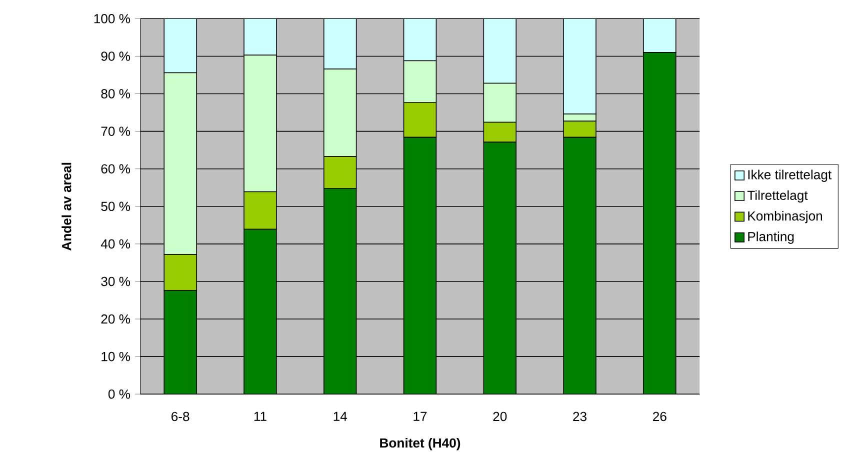  What do you see at coordinates (341, 416) in the screenshot?
I see `x-tick-label: 14` at bounding box center [341, 416].